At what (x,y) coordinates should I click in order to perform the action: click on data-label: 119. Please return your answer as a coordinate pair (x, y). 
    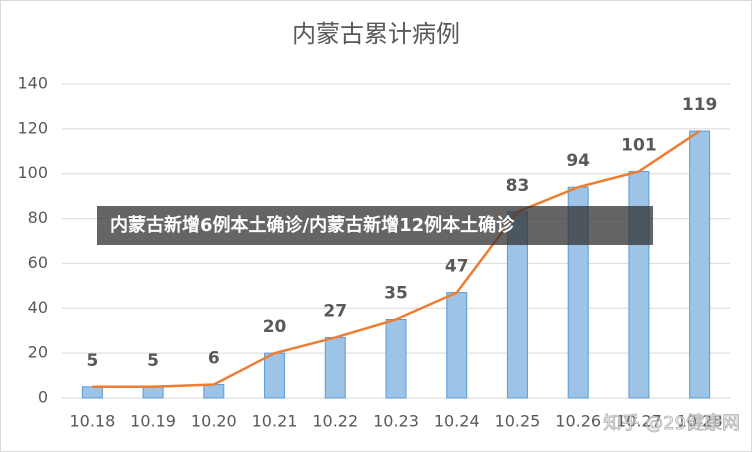
    Looking at the image, I should click on (700, 105).